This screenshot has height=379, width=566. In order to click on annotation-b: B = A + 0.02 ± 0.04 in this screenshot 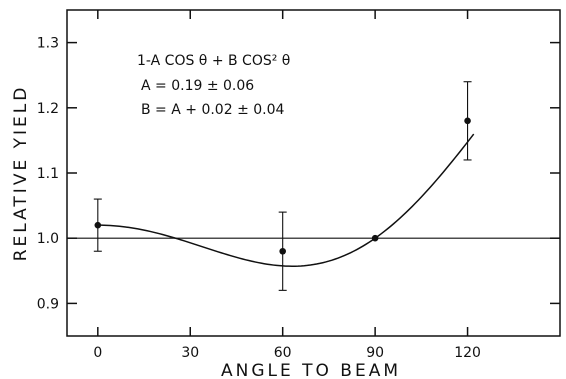, I will do `click(213, 110)`.